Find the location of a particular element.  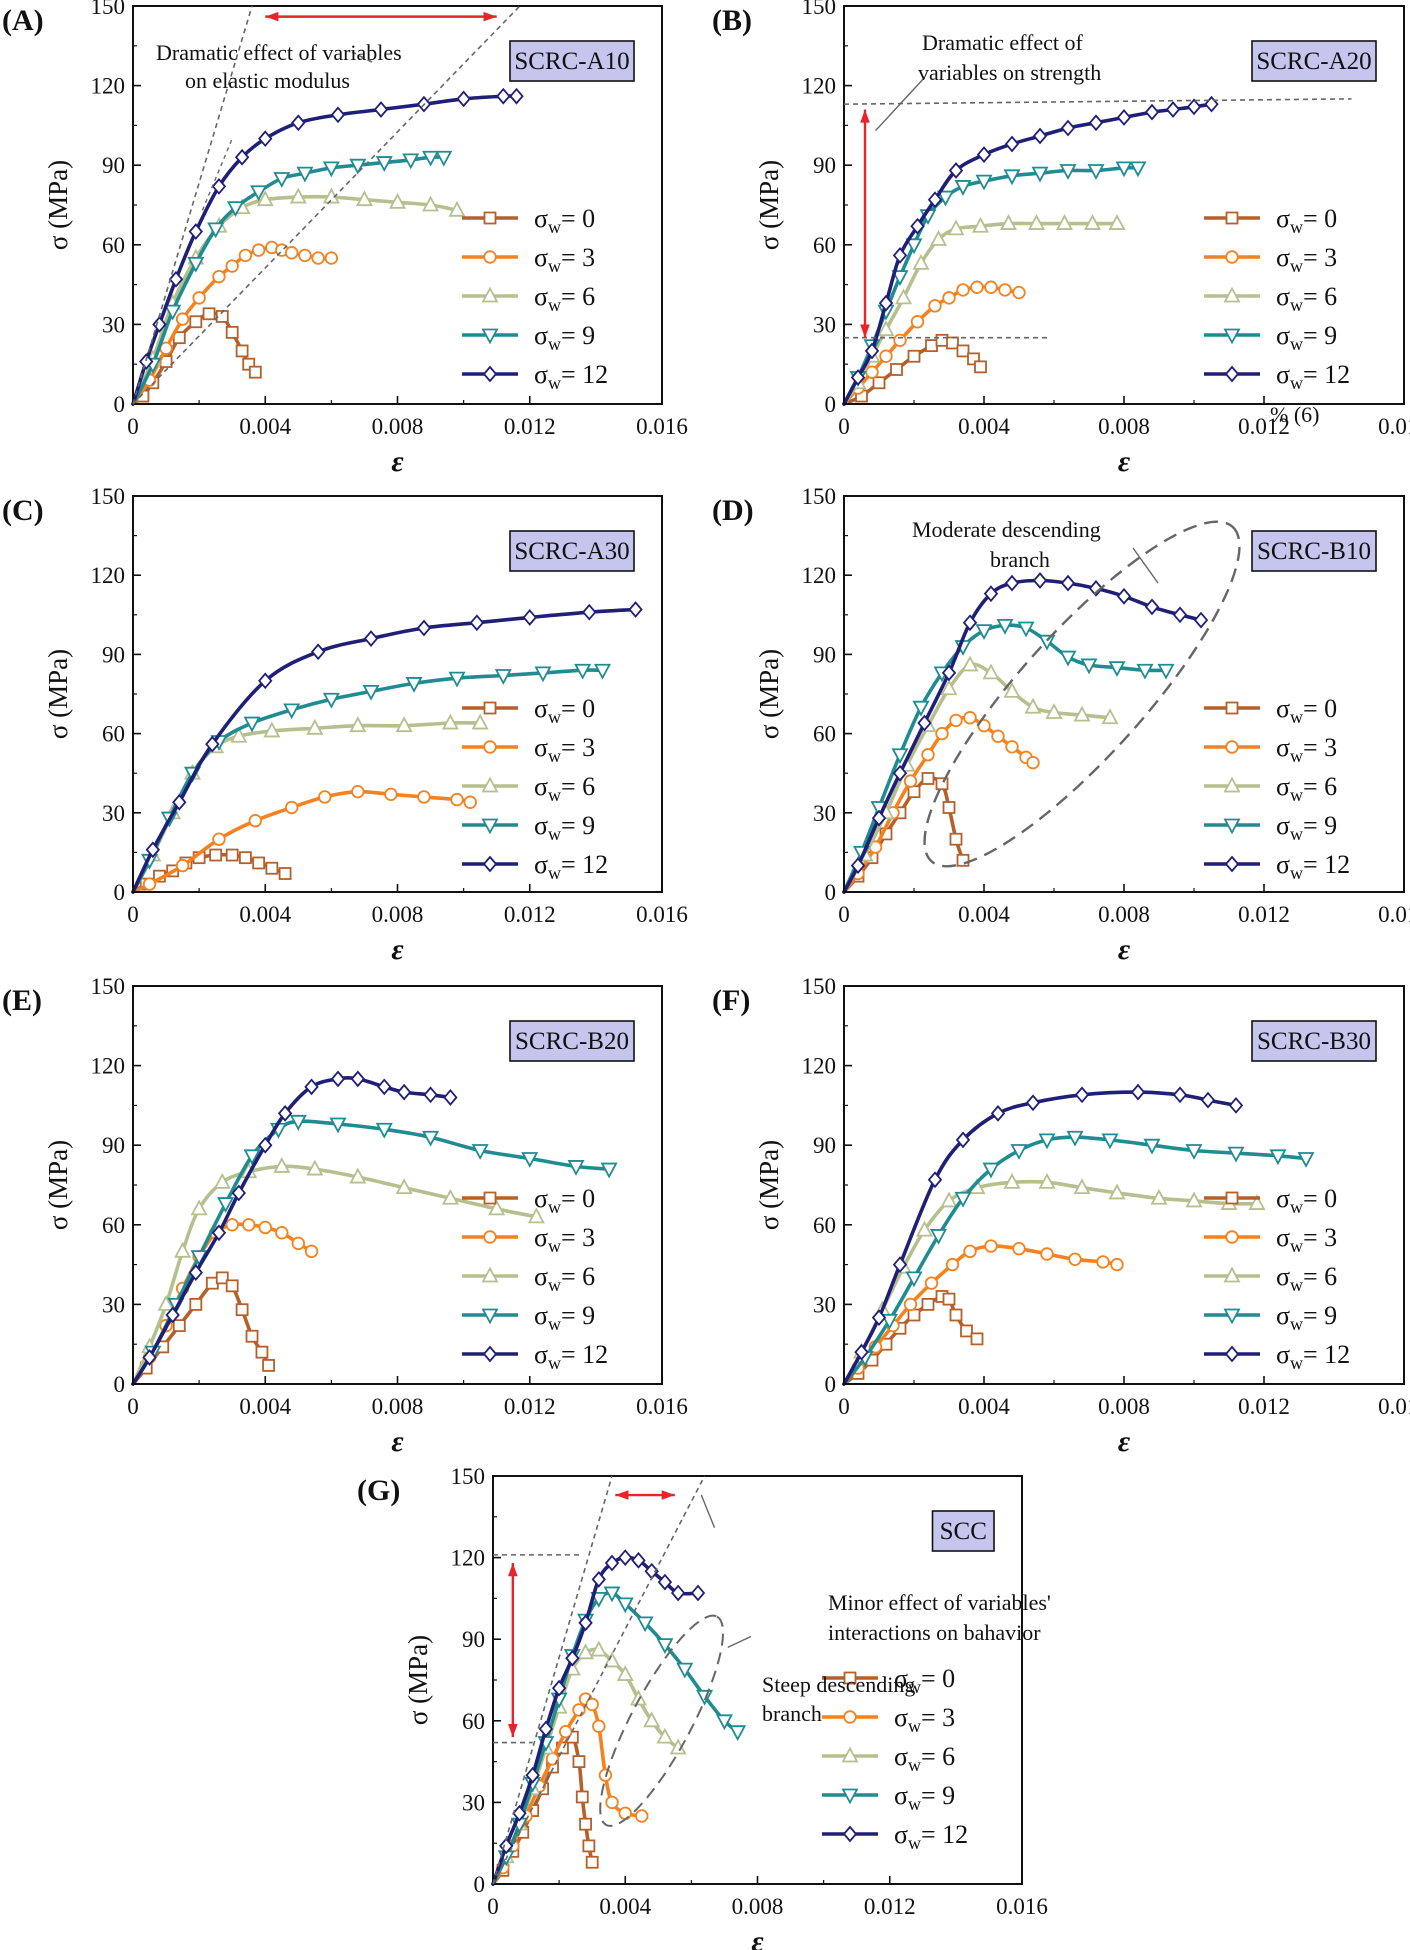

panel-label: (D) is located at coordinates (733, 510).